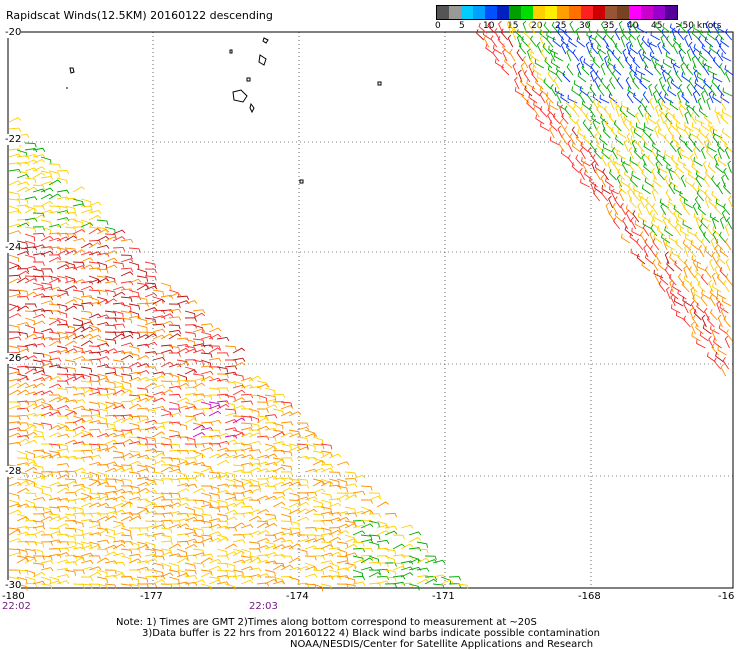 The width and height of the screenshot is (740, 650). What do you see at coordinates (262, 60) in the screenshot?
I see `island-outline` at bounding box center [262, 60].